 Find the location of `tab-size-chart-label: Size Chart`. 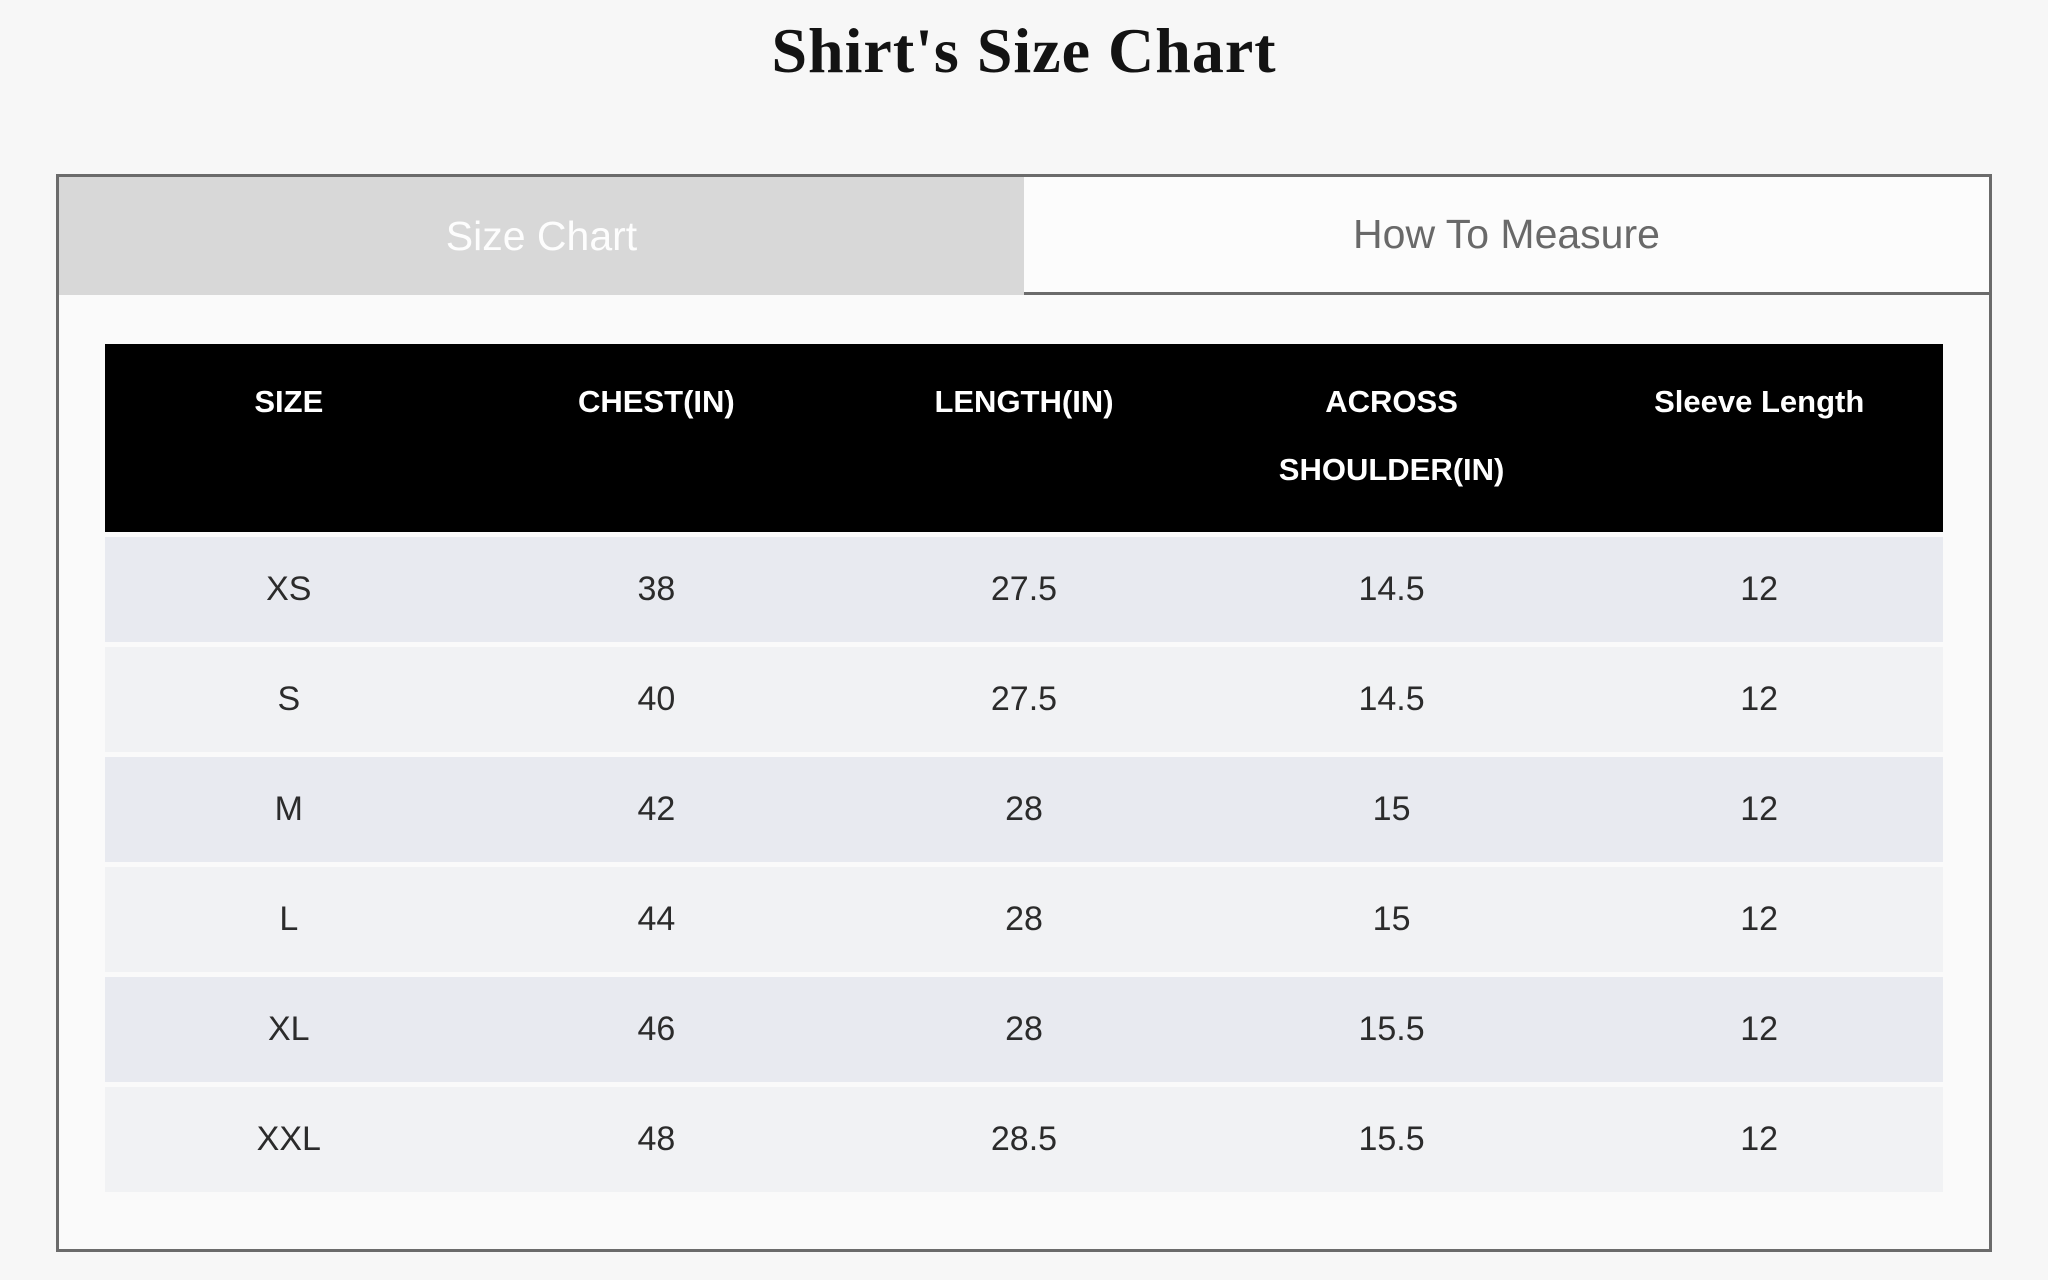

tab-size-chart-label: Size Chart is located at coordinates (541, 235).